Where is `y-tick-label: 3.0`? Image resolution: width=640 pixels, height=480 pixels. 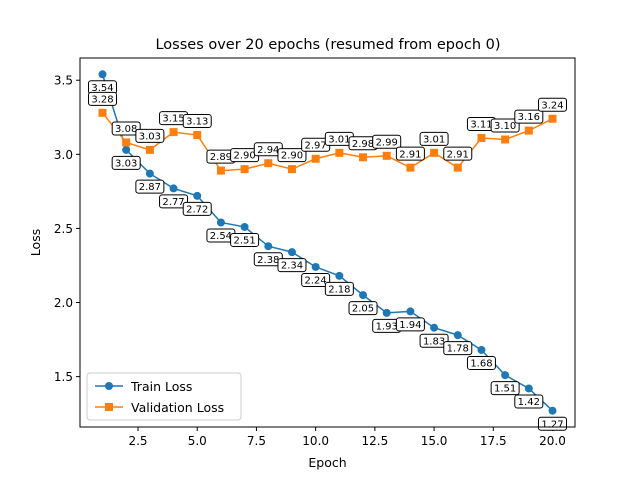
y-tick-label: 3.0 is located at coordinates (63, 155).